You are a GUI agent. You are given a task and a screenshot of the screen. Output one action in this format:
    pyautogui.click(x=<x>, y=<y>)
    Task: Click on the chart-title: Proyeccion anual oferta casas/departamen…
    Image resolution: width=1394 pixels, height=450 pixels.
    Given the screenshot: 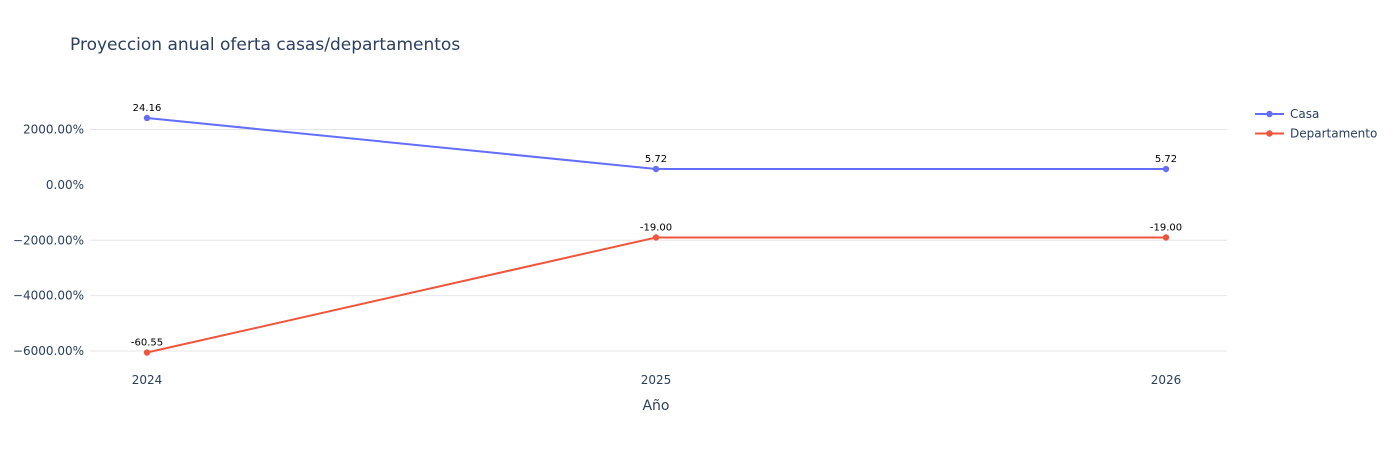 What is the action you would take?
    pyautogui.click(x=265, y=45)
    